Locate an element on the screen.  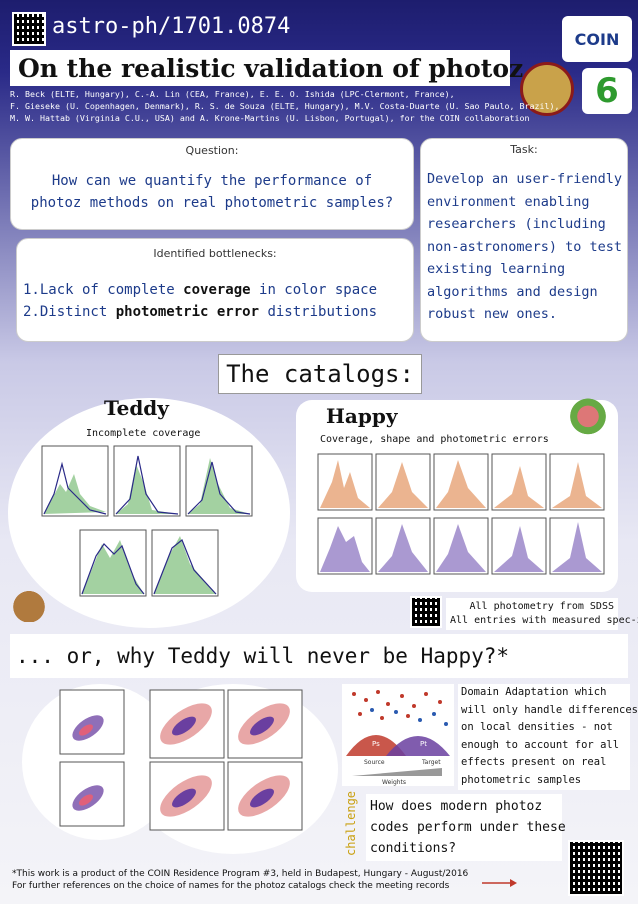
sdss-note-line-1: All photometry from SDSS is located at coordinates (542, 606).